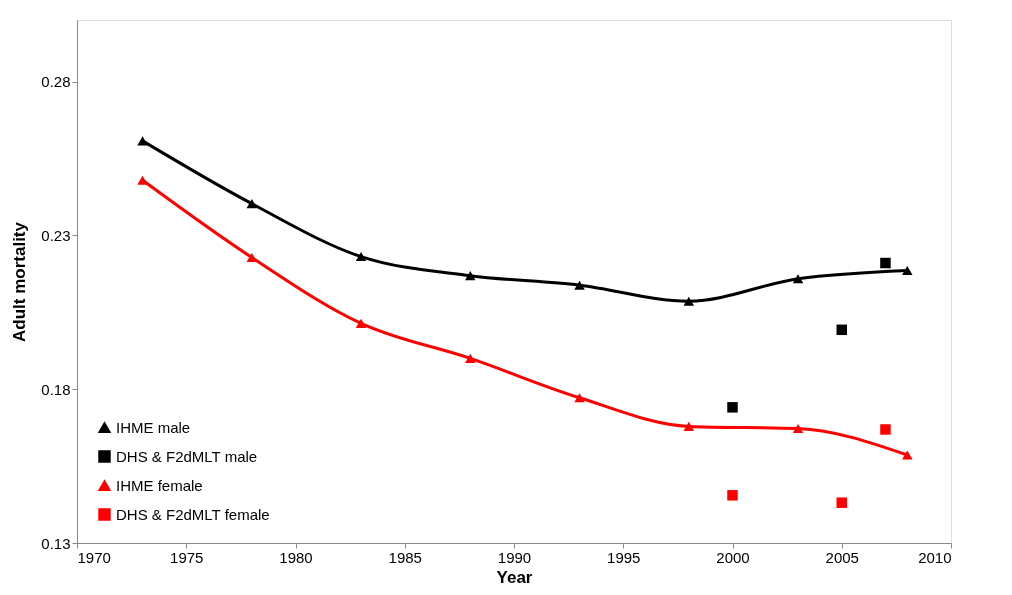 This screenshot has height=595, width=1012. What do you see at coordinates (405, 557) in the screenshot?
I see `x-tick-label: 1985` at bounding box center [405, 557].